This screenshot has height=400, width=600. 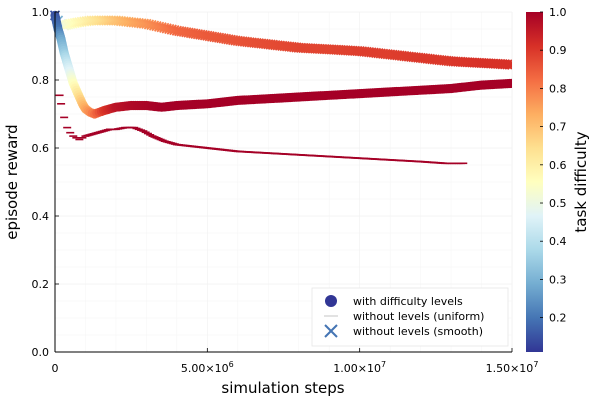 I want to click on x-tick-exponent-2: 7, so click(x=383, y=364).